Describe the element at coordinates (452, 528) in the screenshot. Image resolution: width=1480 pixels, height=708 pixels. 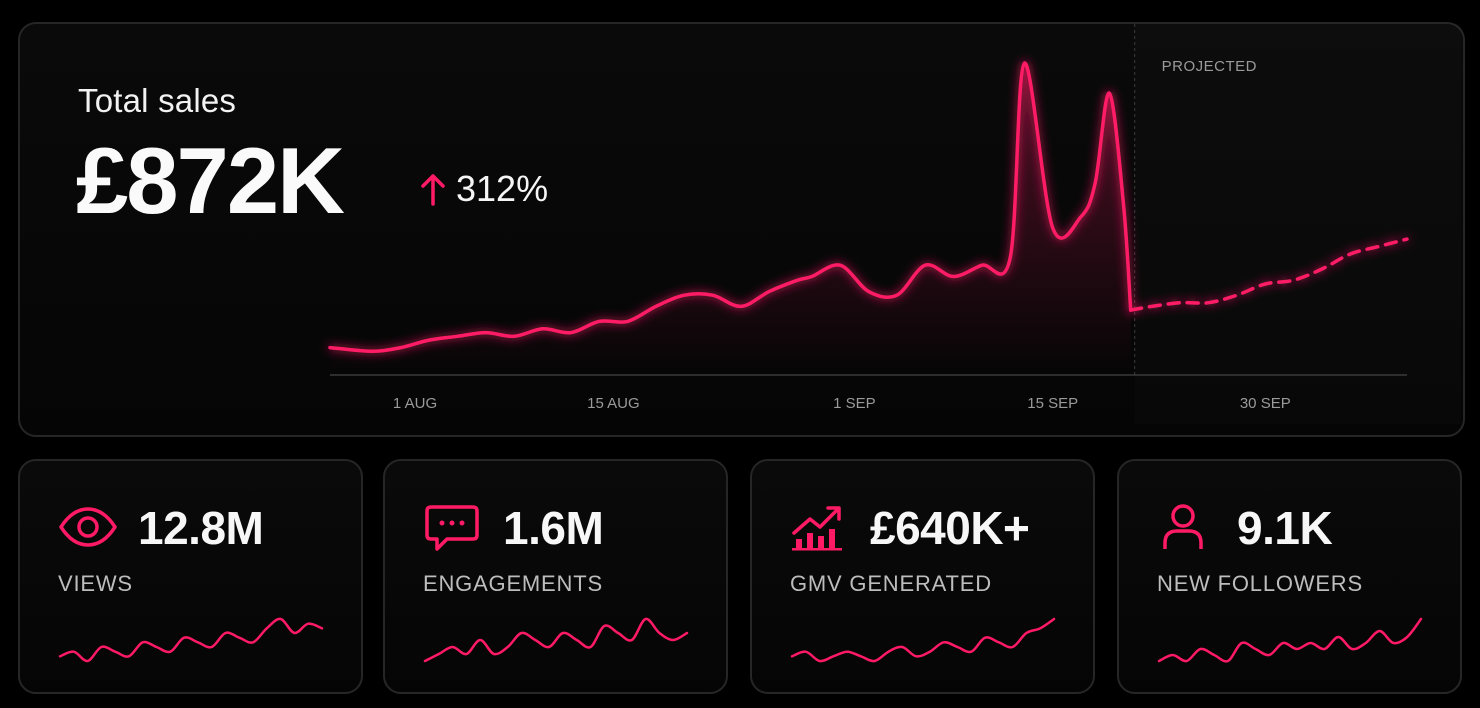
I see `chat-bubble-icon` at that location.